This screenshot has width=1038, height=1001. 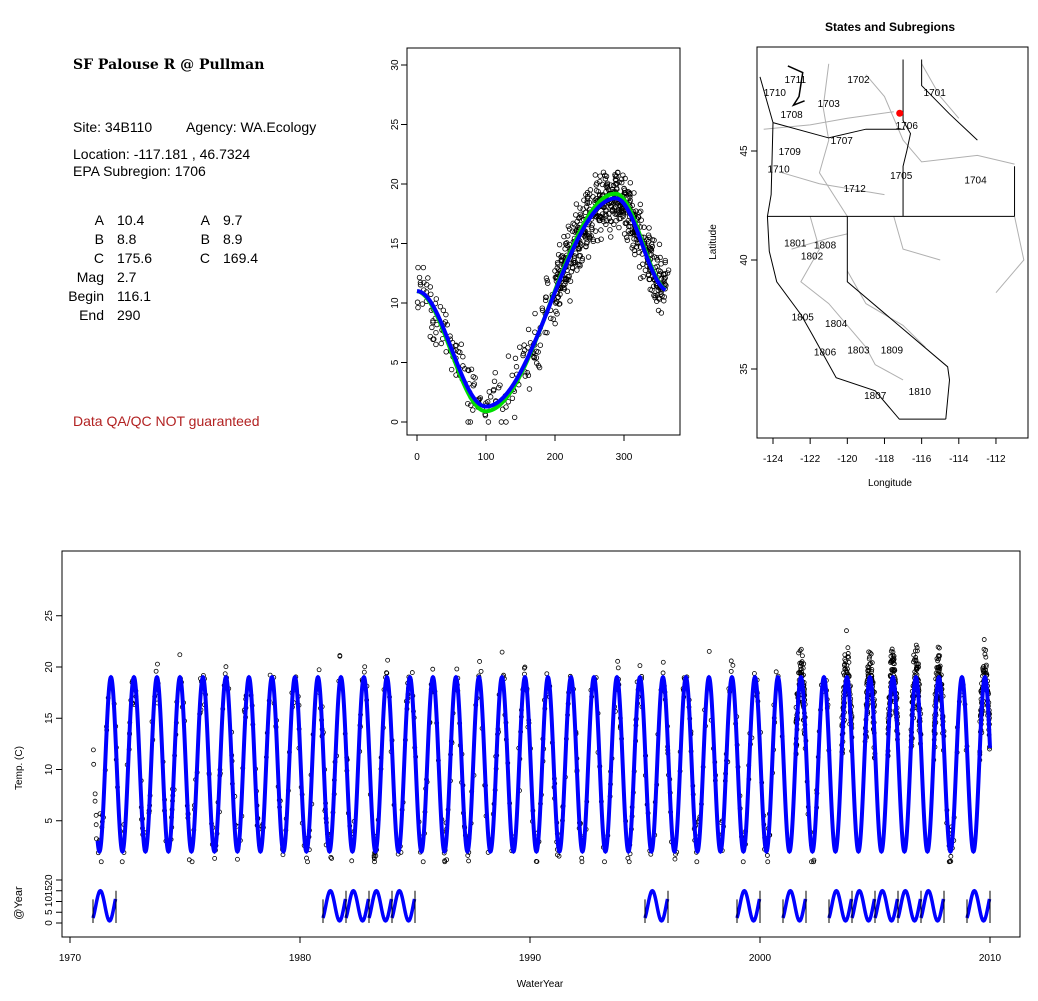 What do you see at coordinates (19, 903) in the screenshot?
I see `inset-y-label: @Year` at bounding box center [19, 903].